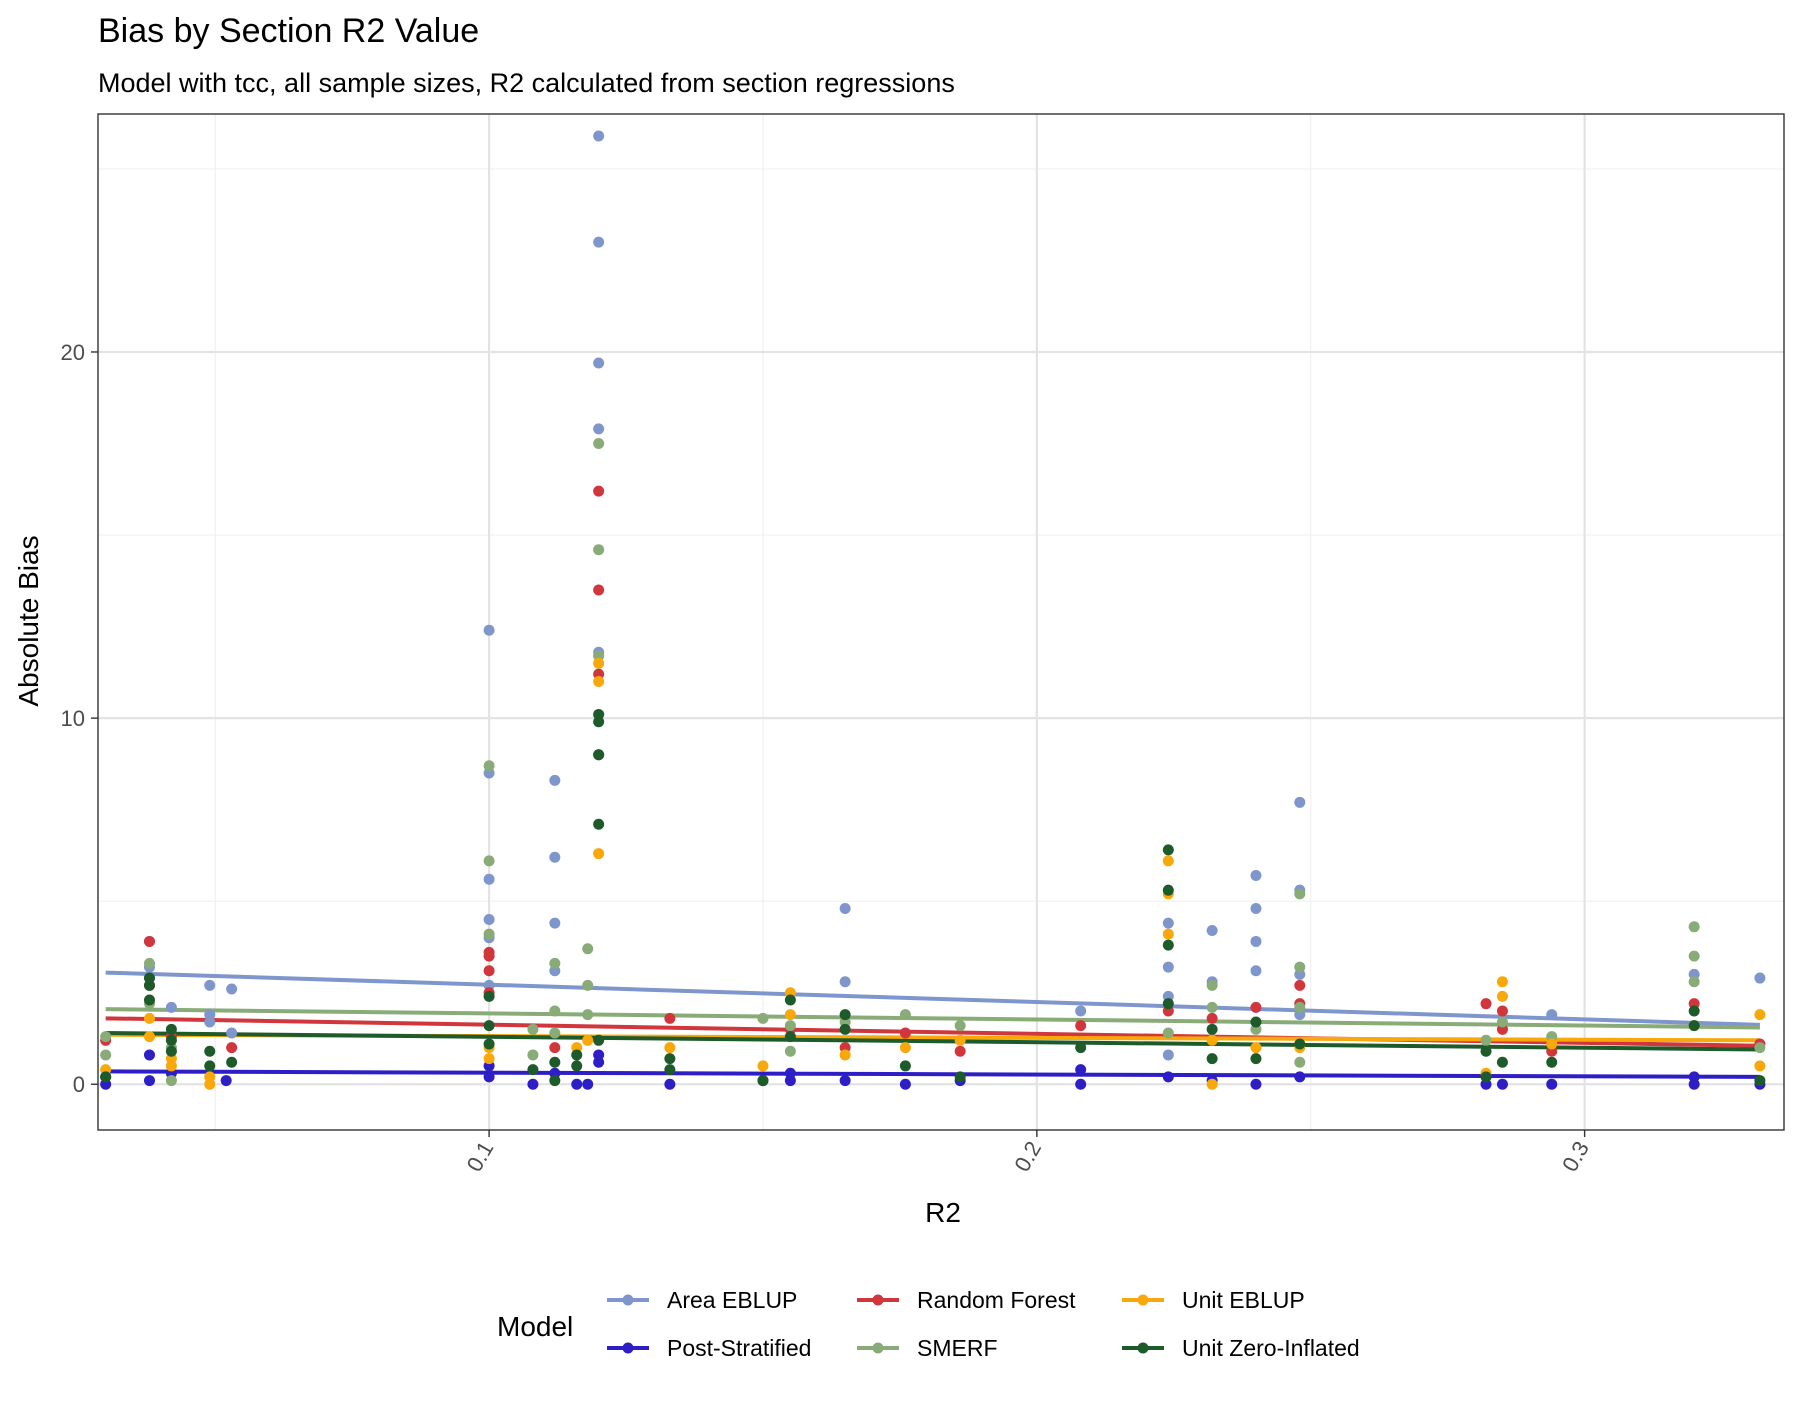  I want to click on x-tick-label: 0.2, so click(1027, 1156).